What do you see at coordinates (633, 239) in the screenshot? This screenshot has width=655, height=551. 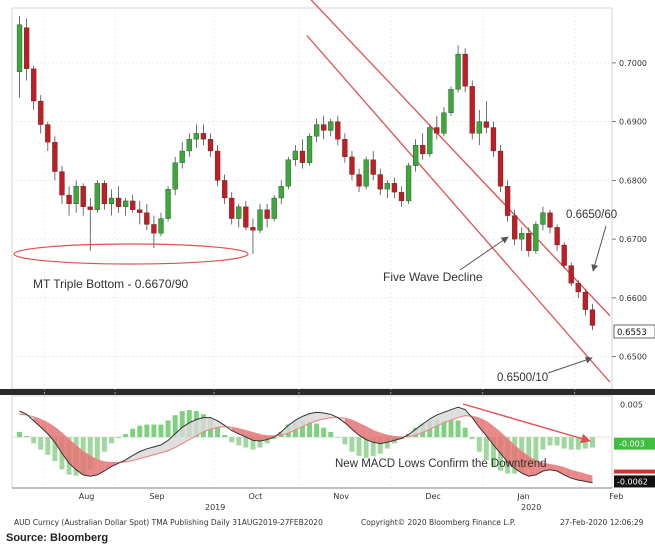 I see `price-tick-label: 0.6700` at bounding box center [633, 239].